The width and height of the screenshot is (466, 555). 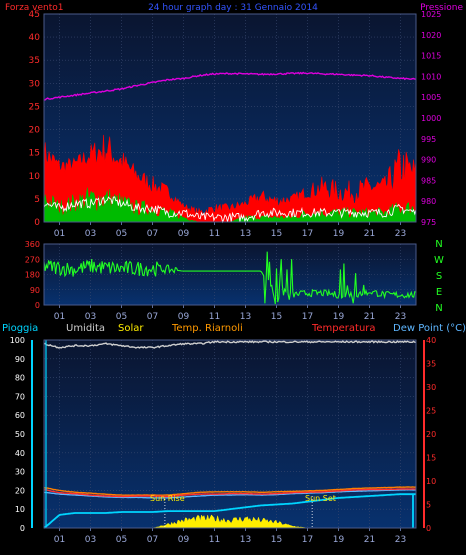 What do you see at coordinates (37, 200) in the screenshot?
I see `y-tick-label-left: 5` at bounding box center [37, 200].